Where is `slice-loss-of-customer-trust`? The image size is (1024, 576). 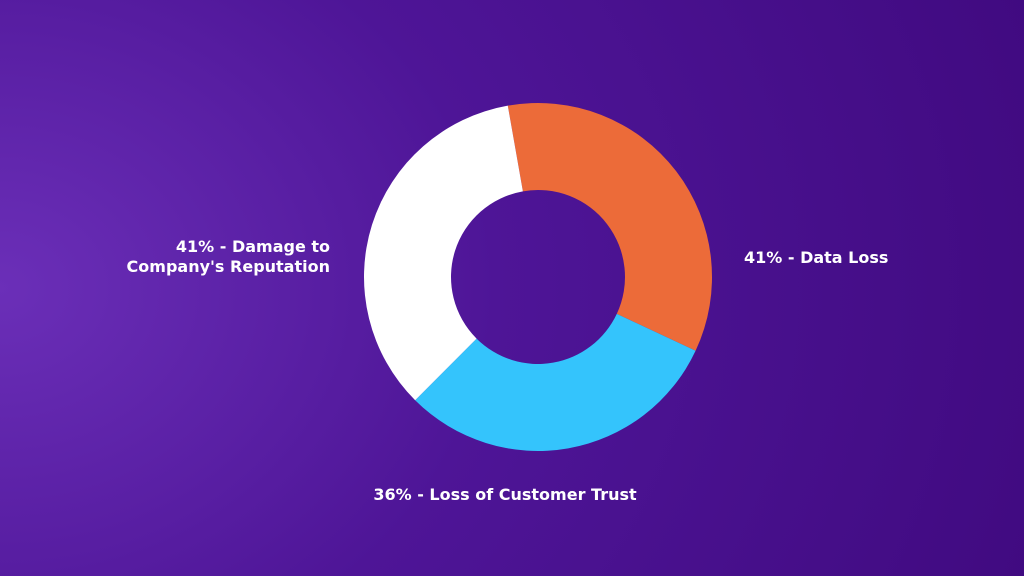 slice-loss-of-customer-trust is located at coordinates (555, 382).